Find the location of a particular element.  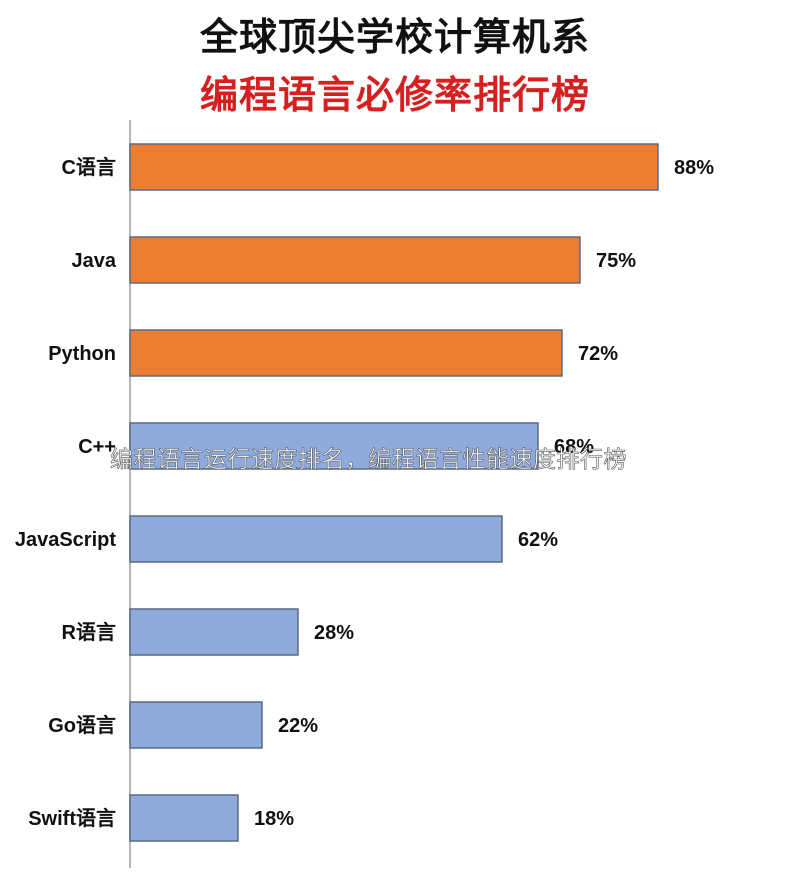

value-label: 22% is located at coordinates (298, 726).